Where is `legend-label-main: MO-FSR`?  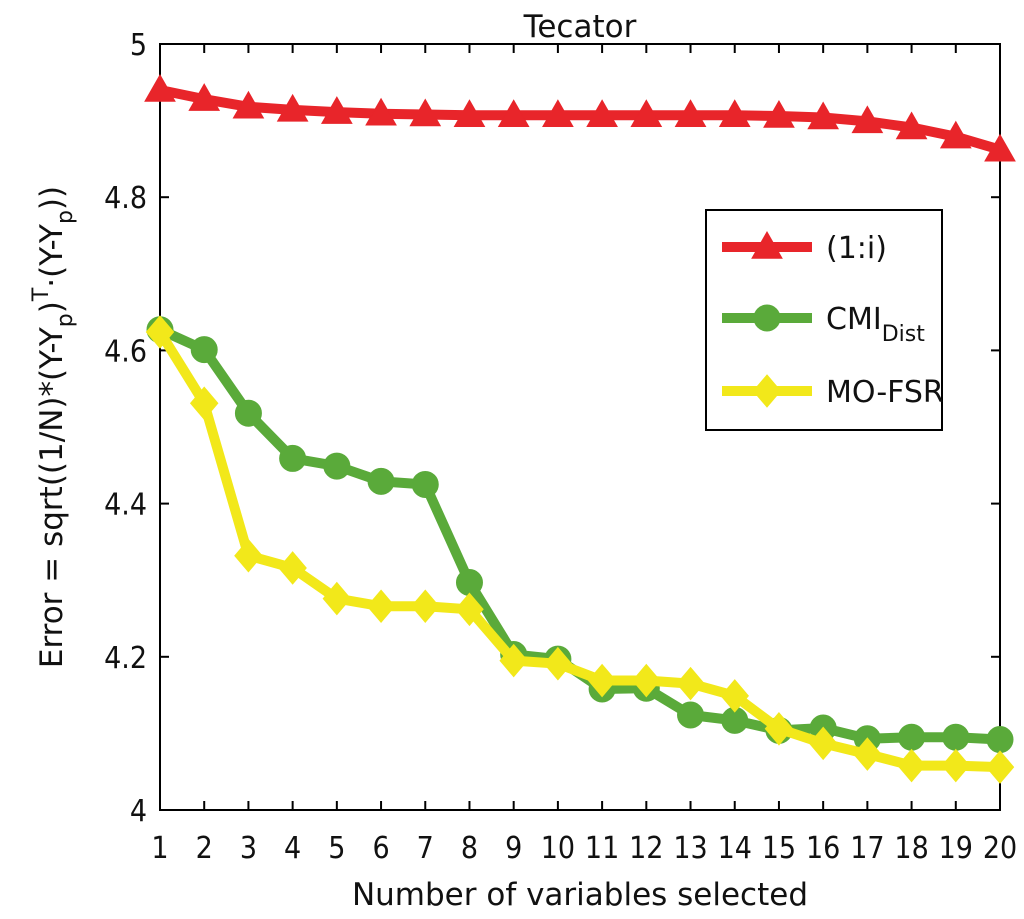
legend-label-main: MO-FSR is located at coordinates (885, 392).